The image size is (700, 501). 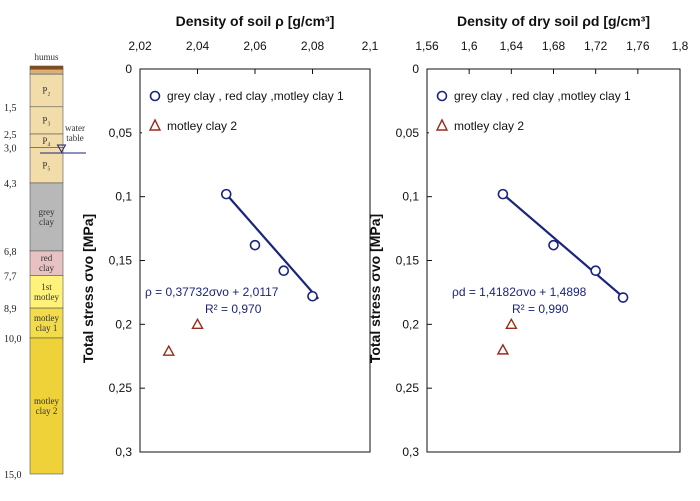 I want to click on depth-label: 8,9, so click(x=10, y=309).